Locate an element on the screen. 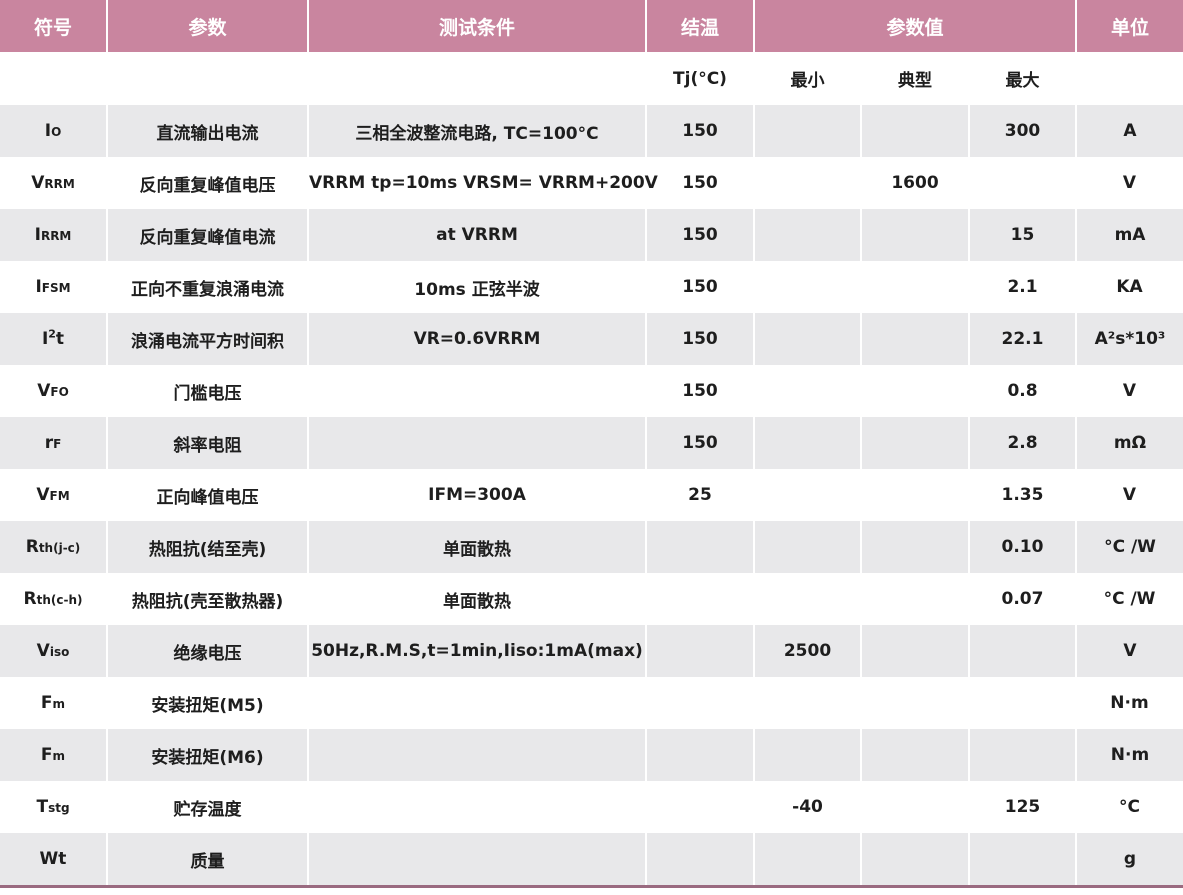 The width and height of the screenshot is (1183, 895). bottom-rule is located at coordinates (591, 886).